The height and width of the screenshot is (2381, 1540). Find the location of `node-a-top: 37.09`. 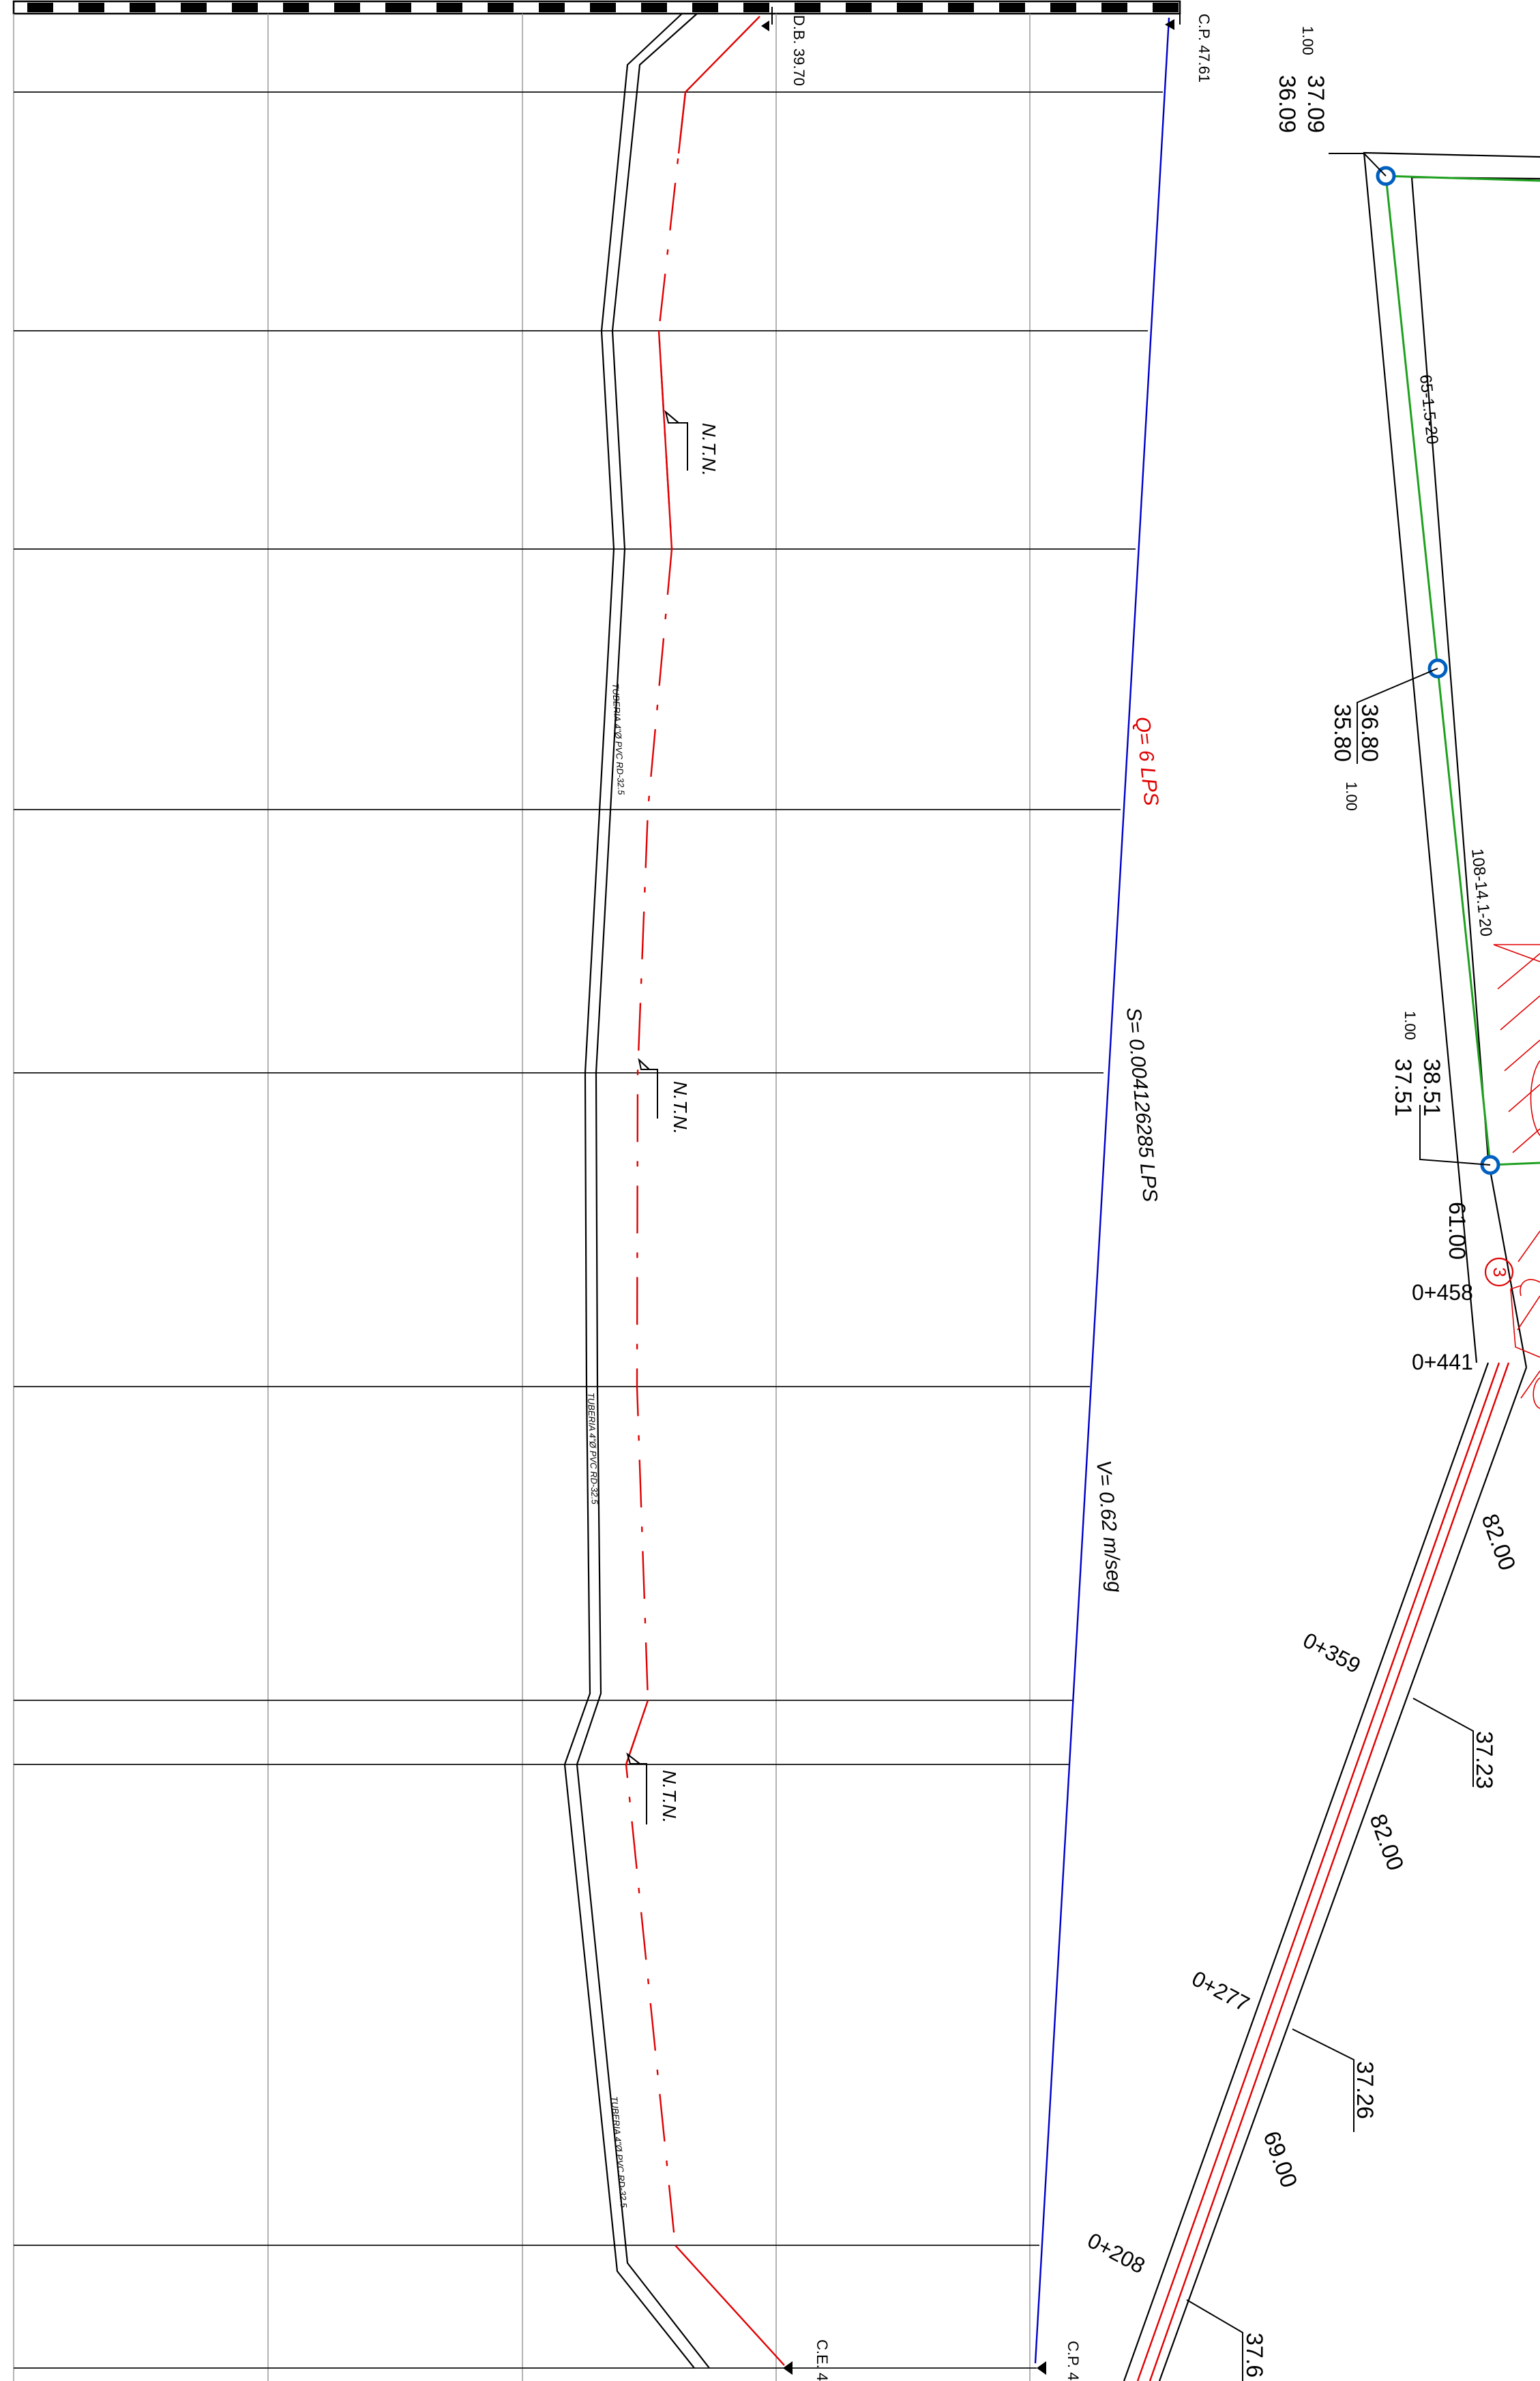

node-a-top: 37.09 is located at coordinates (1316, 104).